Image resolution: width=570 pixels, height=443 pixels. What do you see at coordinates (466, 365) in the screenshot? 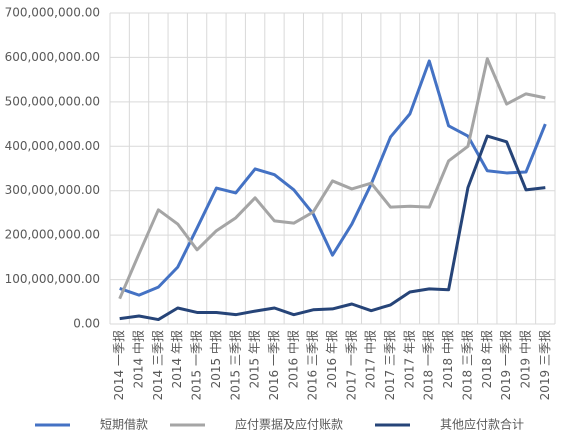
I see `x-tick-label: 2018 三季报` at bounding box center [466, 365].